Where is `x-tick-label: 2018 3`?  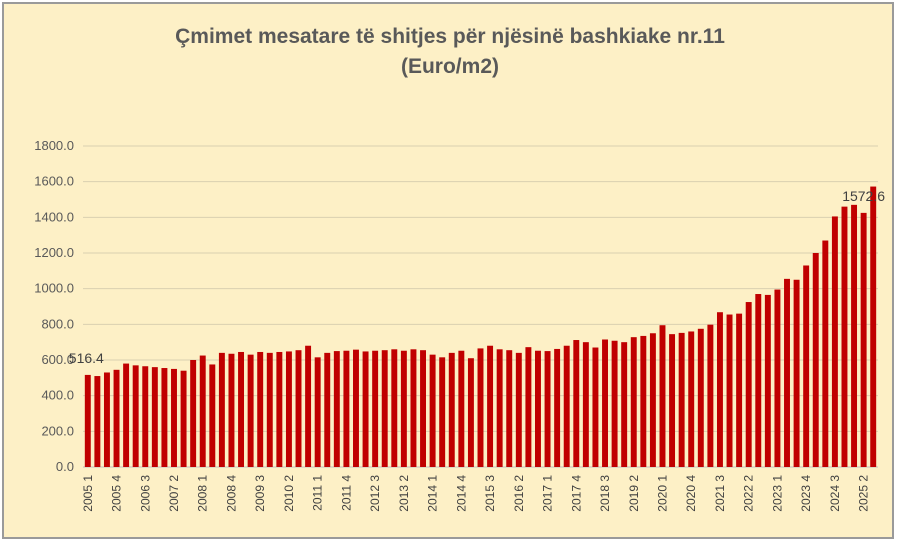
x-tick-label: 2018 3 is located at coordinates (605, 493).